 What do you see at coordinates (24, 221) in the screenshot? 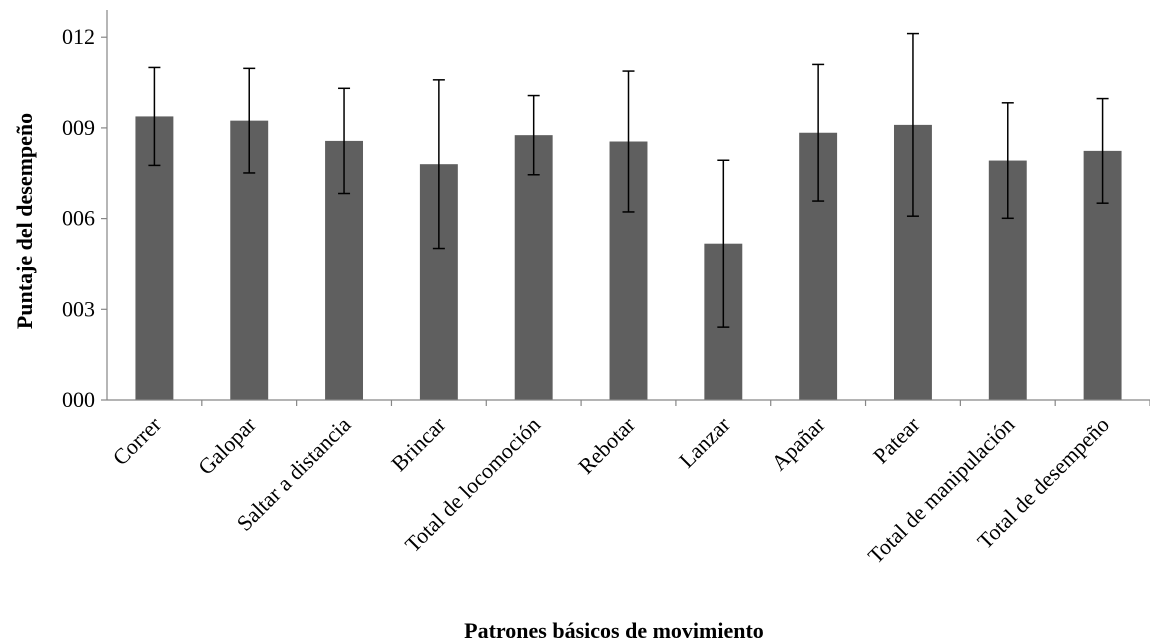
I see `y-axis-title: Puntaje del desempeño` at bounding box center [24, 221].